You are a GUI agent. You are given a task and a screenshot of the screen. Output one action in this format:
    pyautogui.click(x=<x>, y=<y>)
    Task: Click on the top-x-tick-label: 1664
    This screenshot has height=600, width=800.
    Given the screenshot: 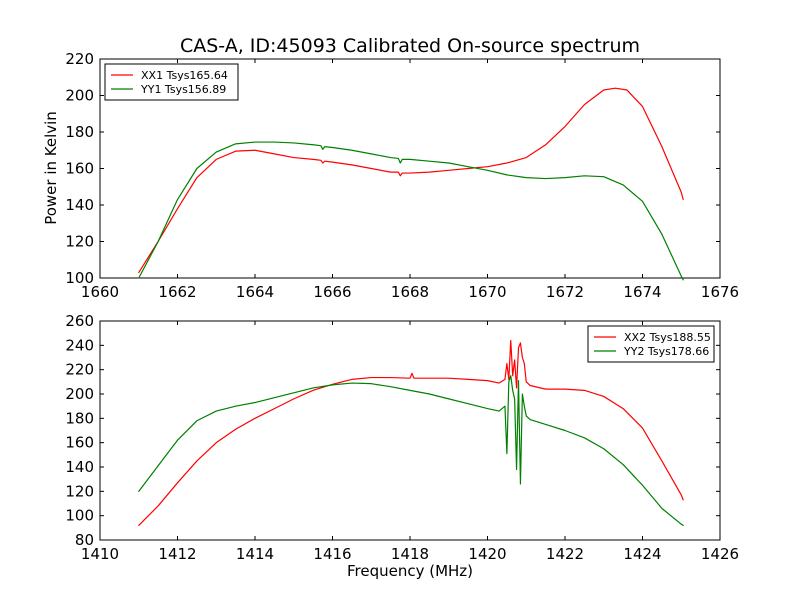 What is the action you would take?
    pyautogui.click(x=255, y=292)
    